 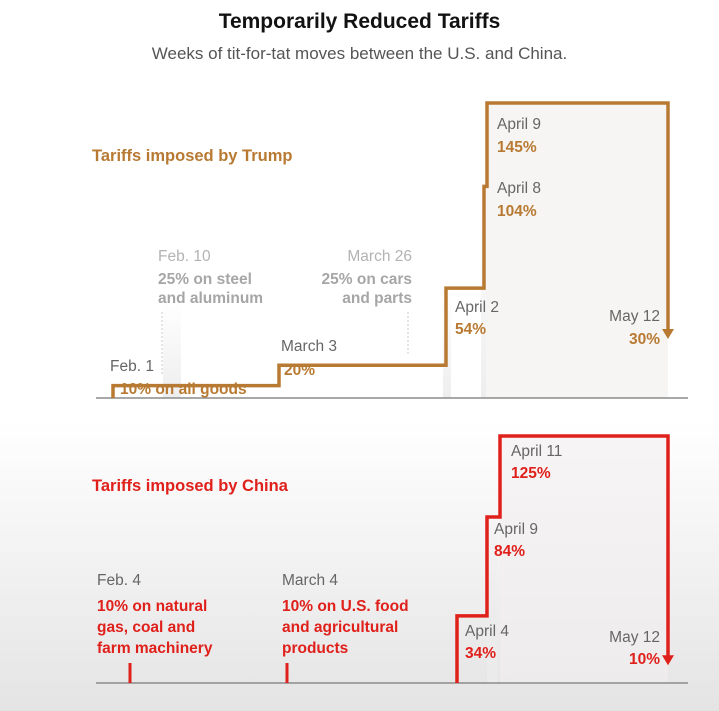 What do you see at coordinates (519, 124) in the screenshot?
I see `us-date-april9: April 9` at bounding box center [519, 124].